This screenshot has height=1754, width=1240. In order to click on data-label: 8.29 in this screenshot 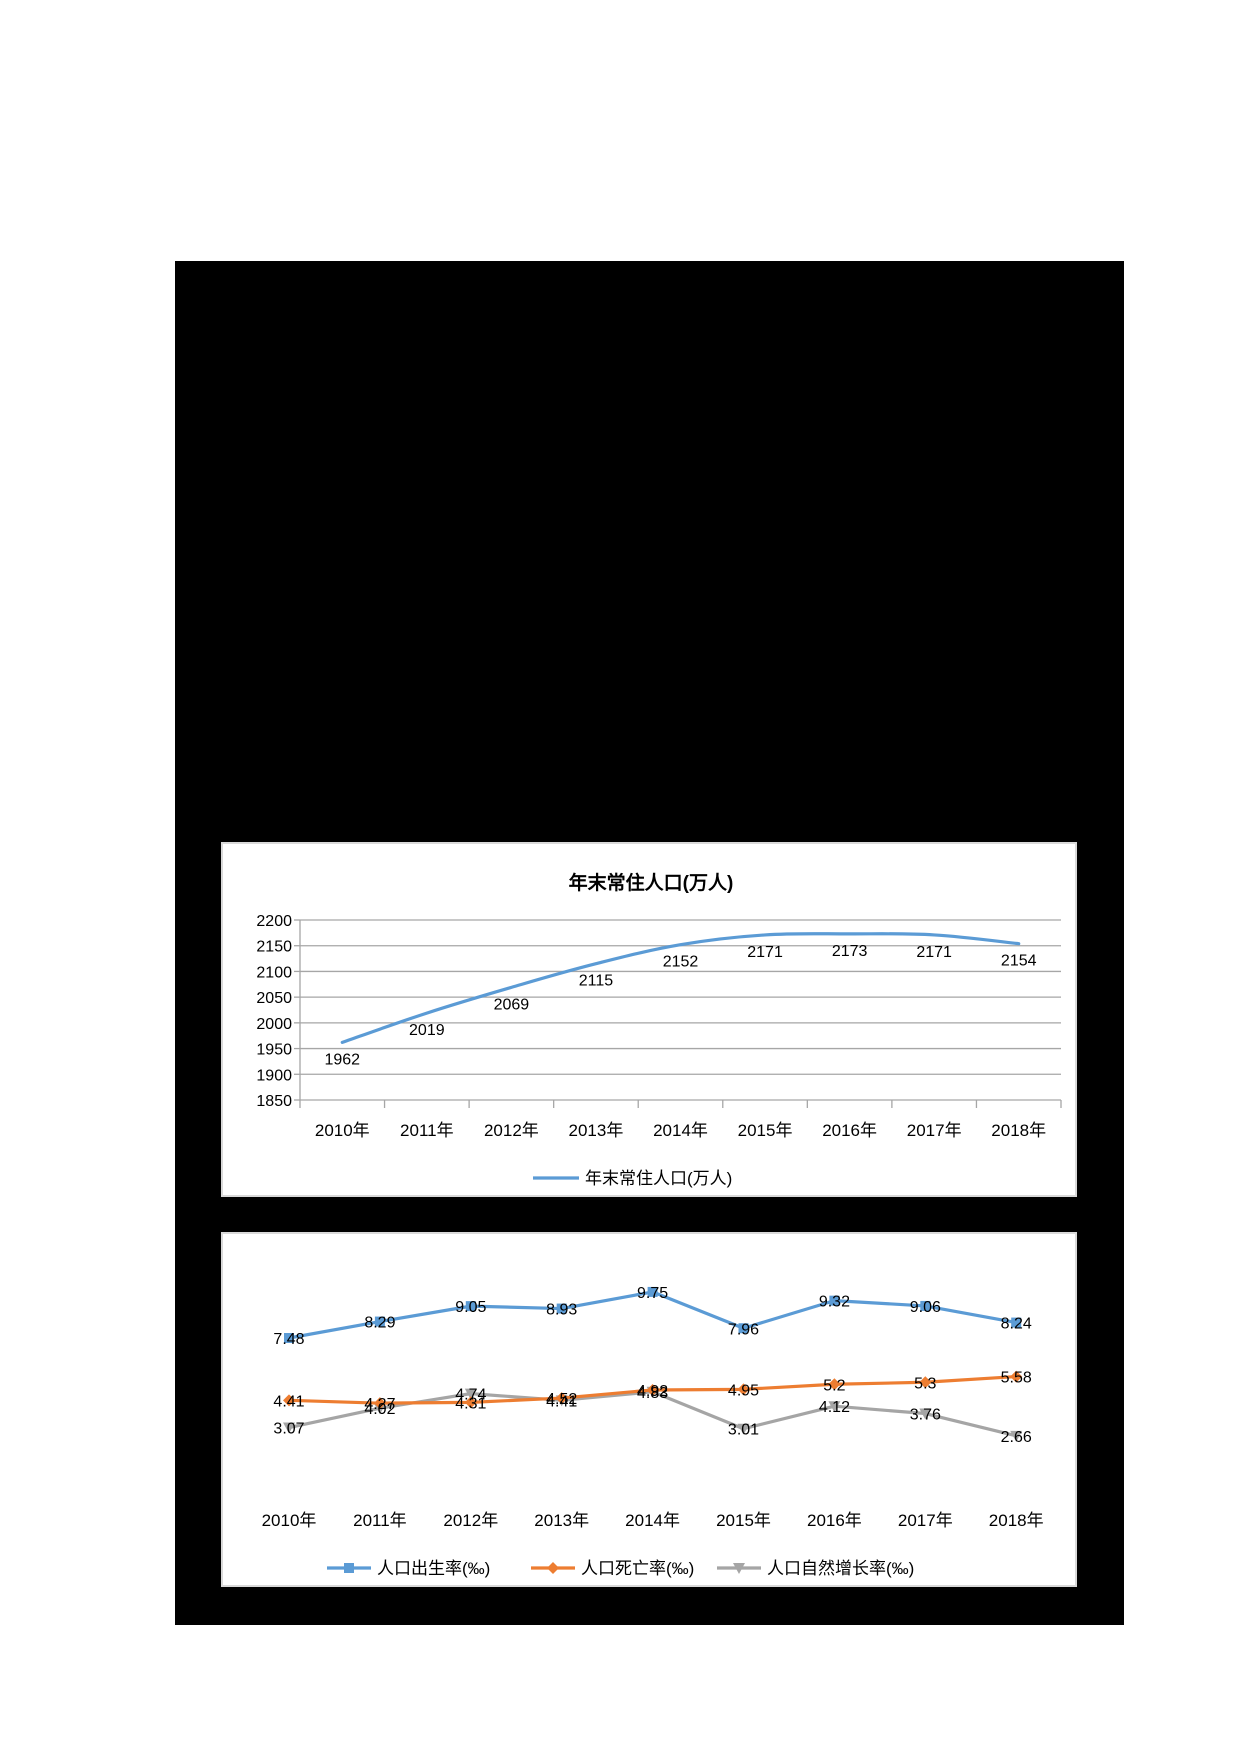, I will do `click(379, 1323)`.